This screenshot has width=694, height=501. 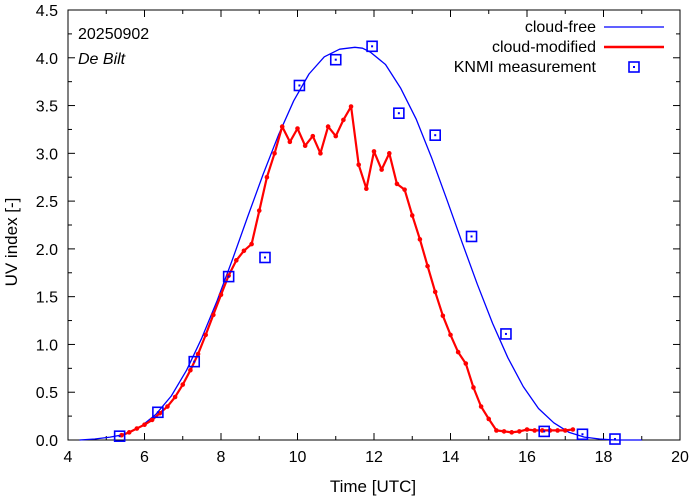 What do you see at coordinates (373, 486) in the screenshot?
I see `x-axis-title: Time [UTC]` at bounding box center [373, 486].